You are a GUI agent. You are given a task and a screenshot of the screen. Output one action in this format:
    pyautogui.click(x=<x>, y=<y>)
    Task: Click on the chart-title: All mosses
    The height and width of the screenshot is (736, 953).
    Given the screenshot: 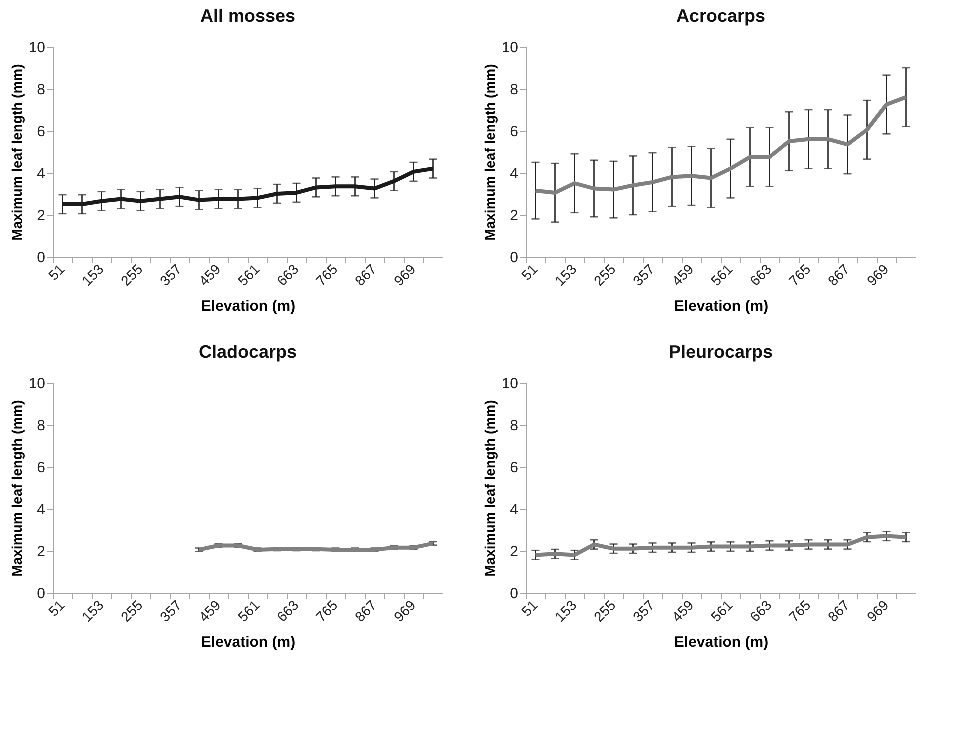 What is the action you would take?
    pyautogui.click(x=248, y=16)
    